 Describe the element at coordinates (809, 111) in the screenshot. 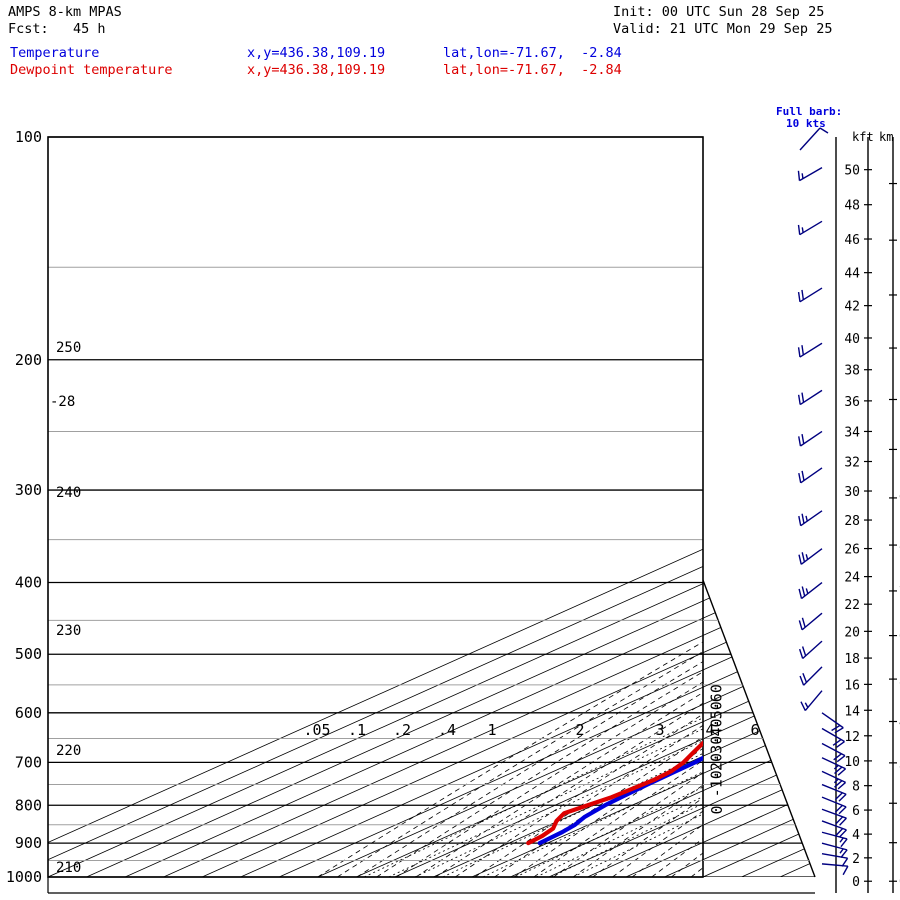

I see `barb-legend-line1: Full barb:` at that location.